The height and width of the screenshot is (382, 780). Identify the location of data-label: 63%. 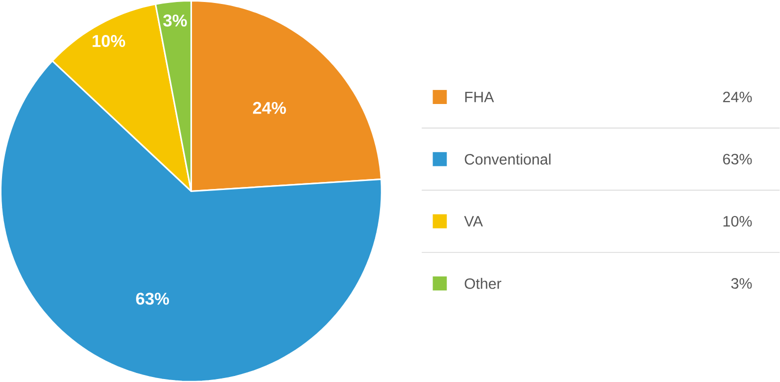
(153, 298).